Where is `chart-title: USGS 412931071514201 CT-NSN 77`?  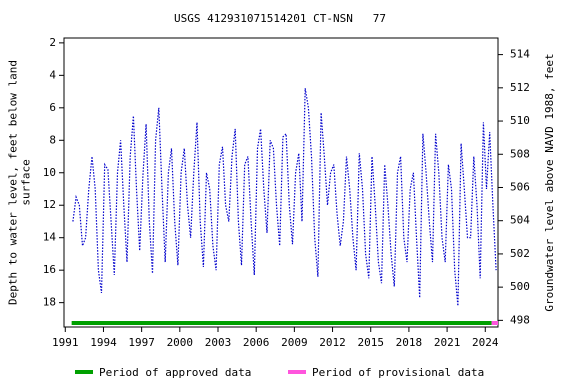
chart-title: USGS 412931071514201 CT-NSN 77 is located at coordinates (280, 18).